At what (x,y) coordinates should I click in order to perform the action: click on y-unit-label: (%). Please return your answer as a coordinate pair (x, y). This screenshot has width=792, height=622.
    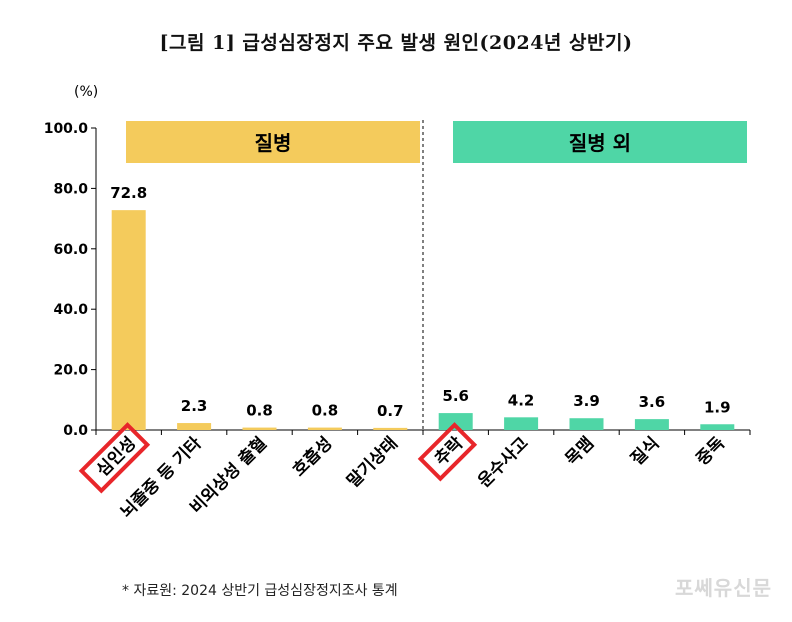
    Looking at the image, I should click on (86, 92).